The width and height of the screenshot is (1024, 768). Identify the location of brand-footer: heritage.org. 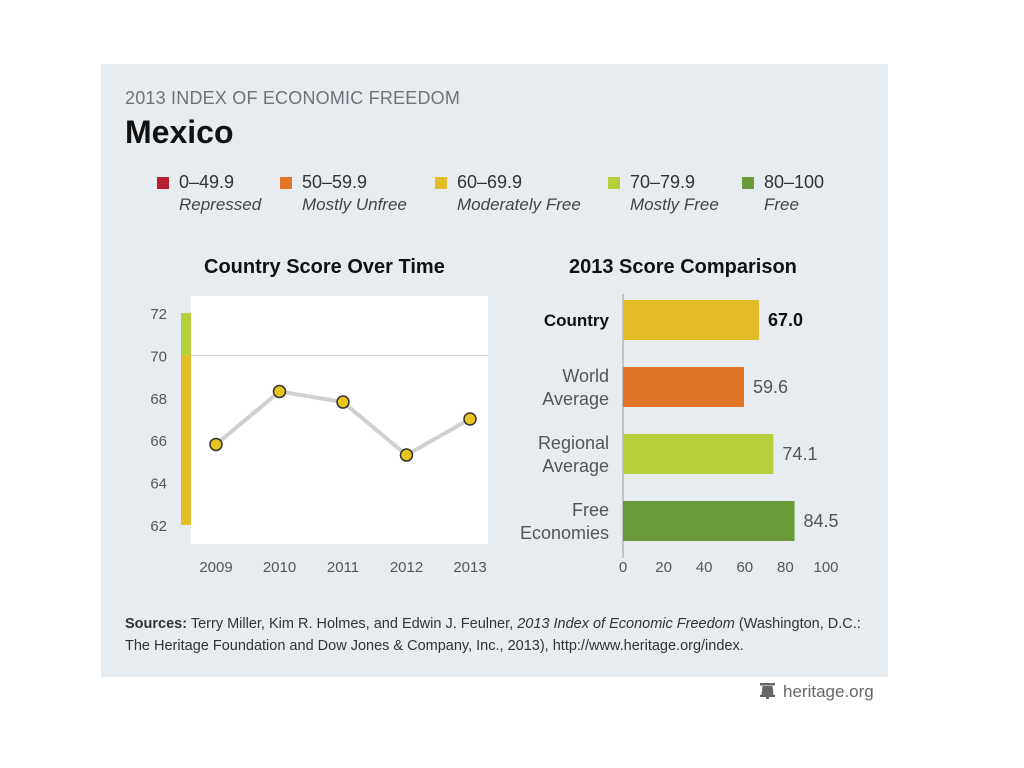
(817, 692).